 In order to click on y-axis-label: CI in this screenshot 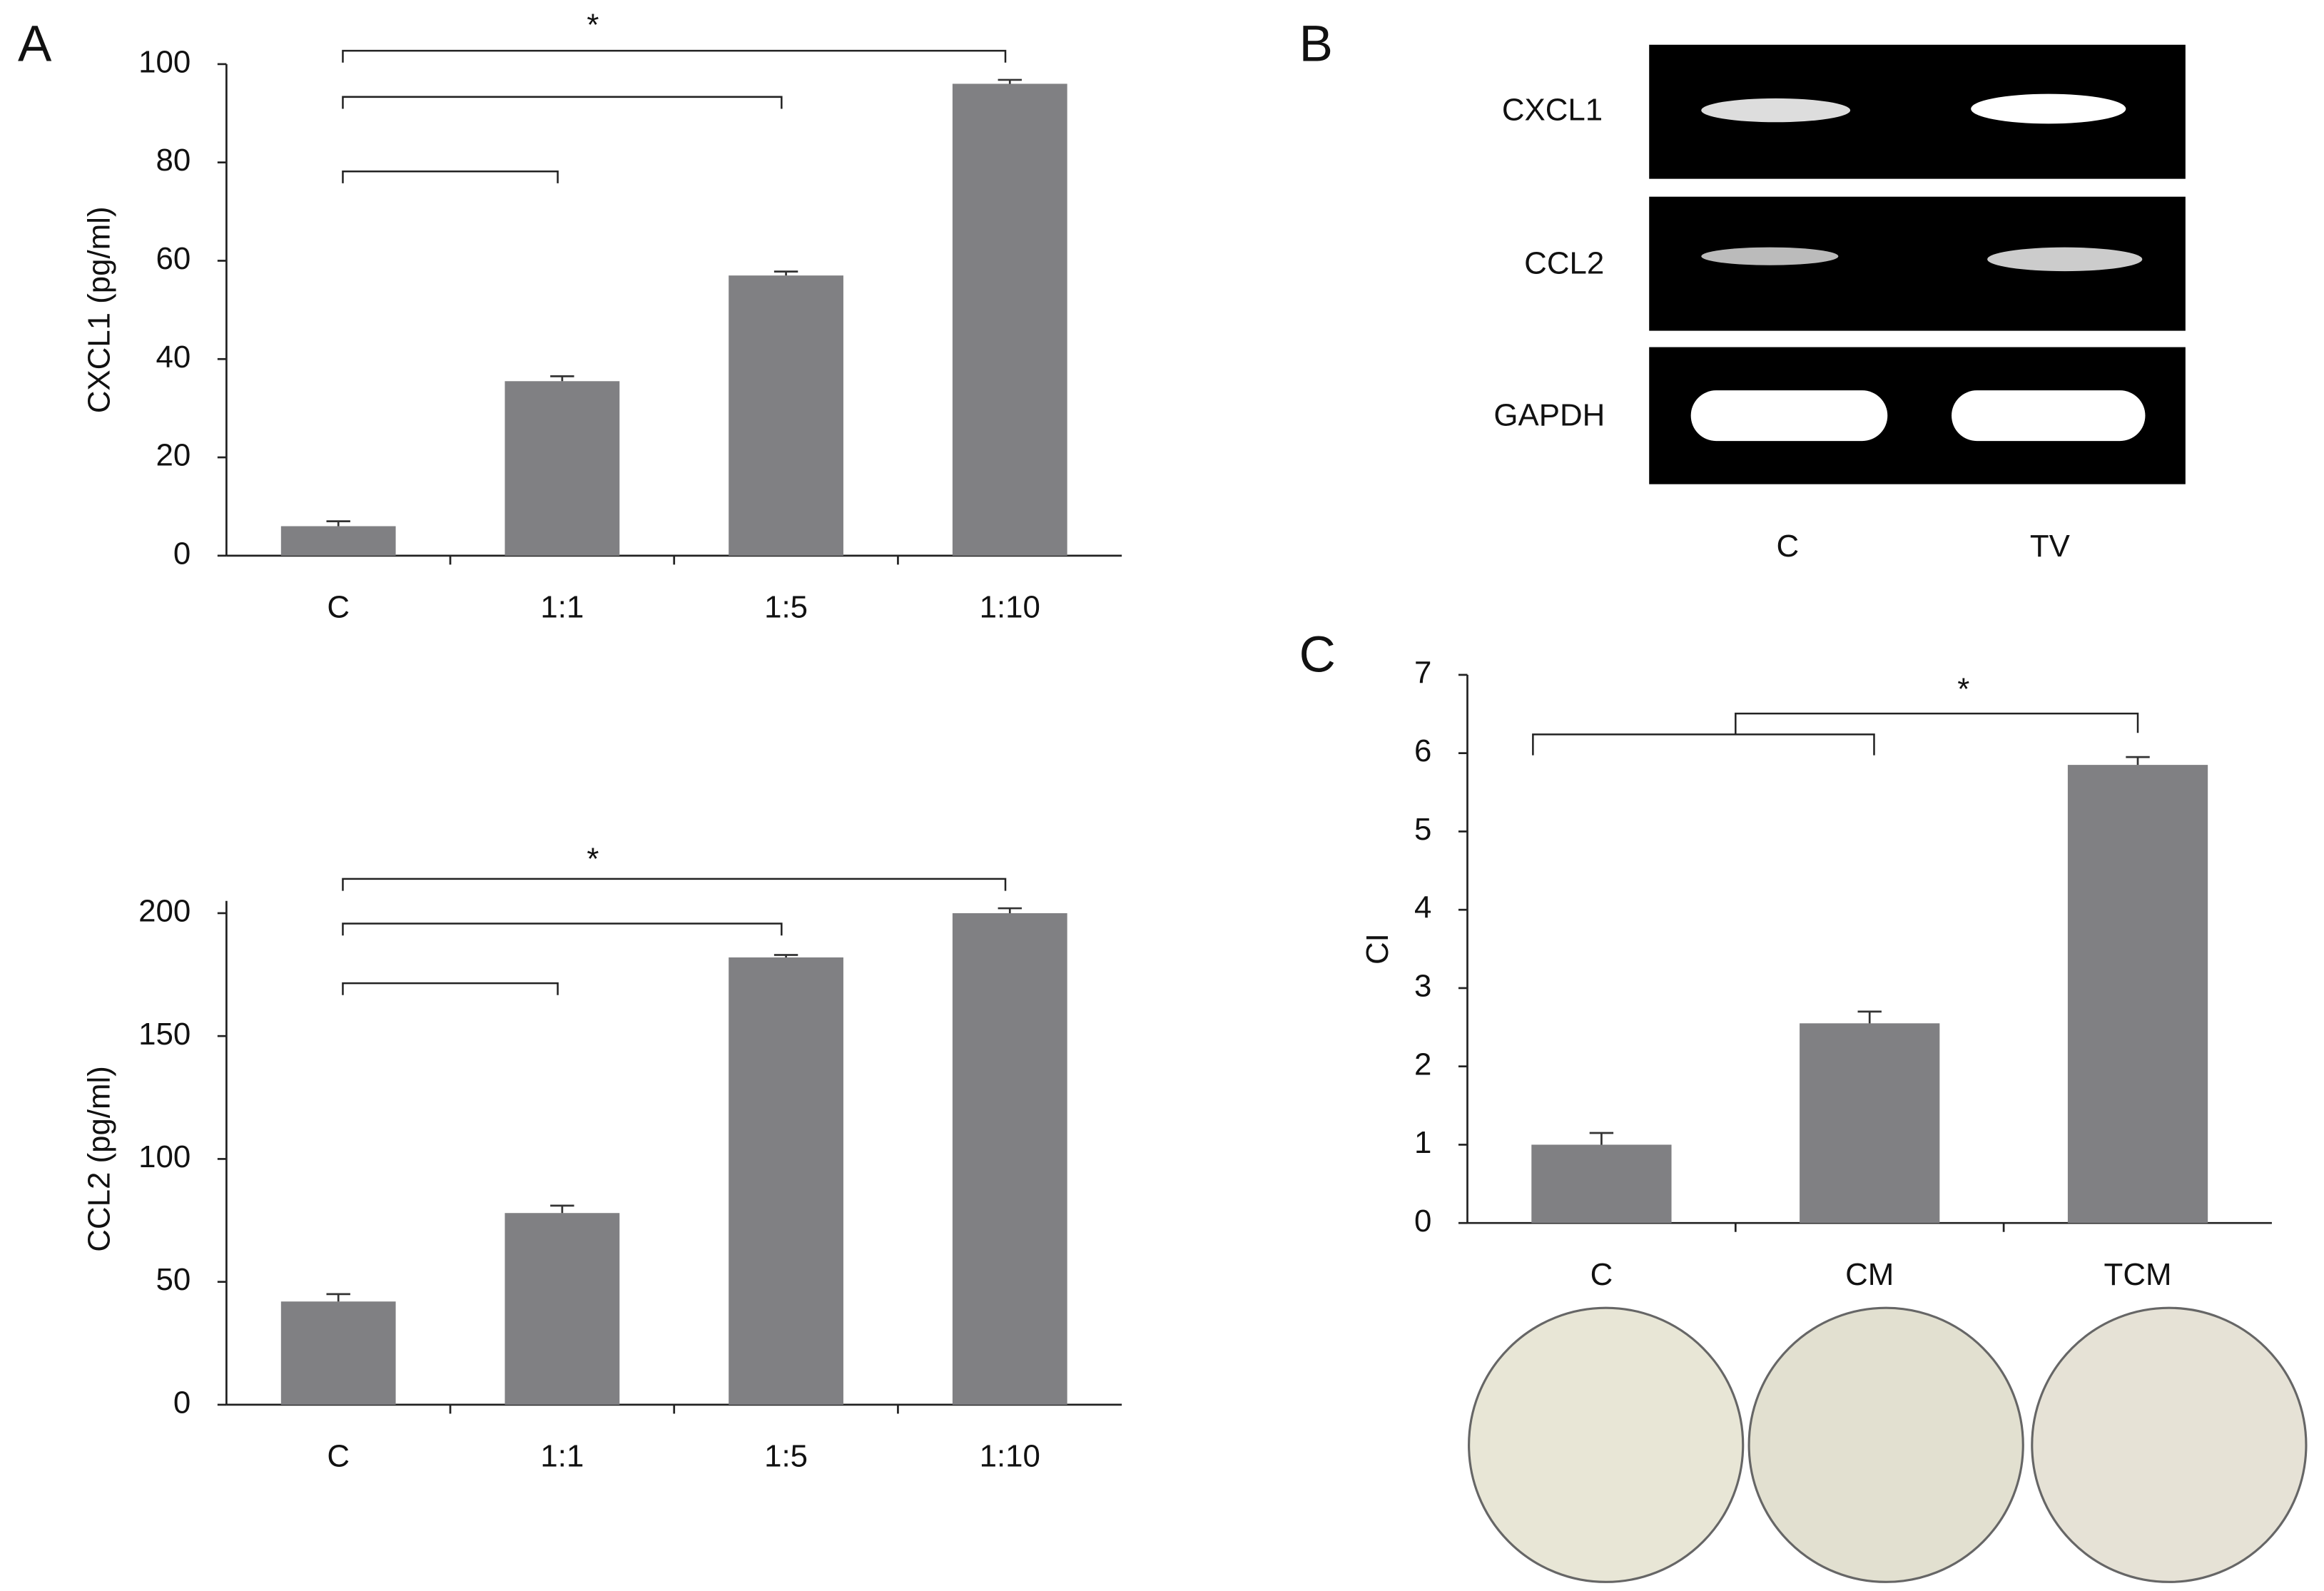, I will do `click(1377, 949)`.